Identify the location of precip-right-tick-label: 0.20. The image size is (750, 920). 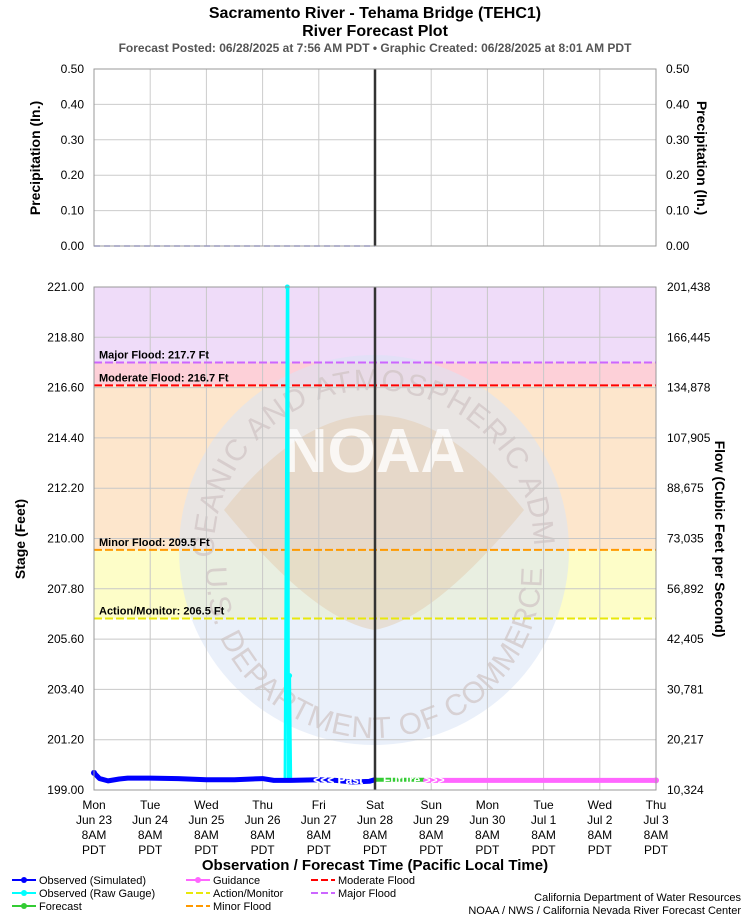
(678, 175).